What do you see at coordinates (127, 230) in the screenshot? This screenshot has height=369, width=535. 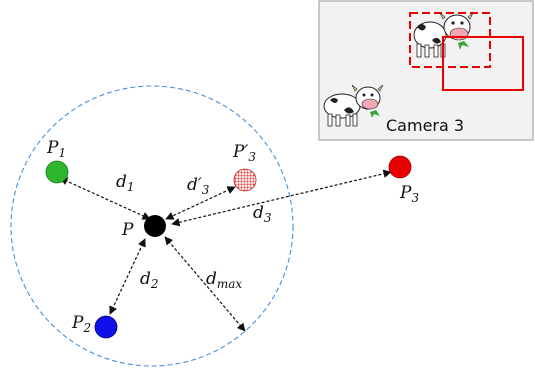 I see `label-p: P` at bounding box center [127, 230].